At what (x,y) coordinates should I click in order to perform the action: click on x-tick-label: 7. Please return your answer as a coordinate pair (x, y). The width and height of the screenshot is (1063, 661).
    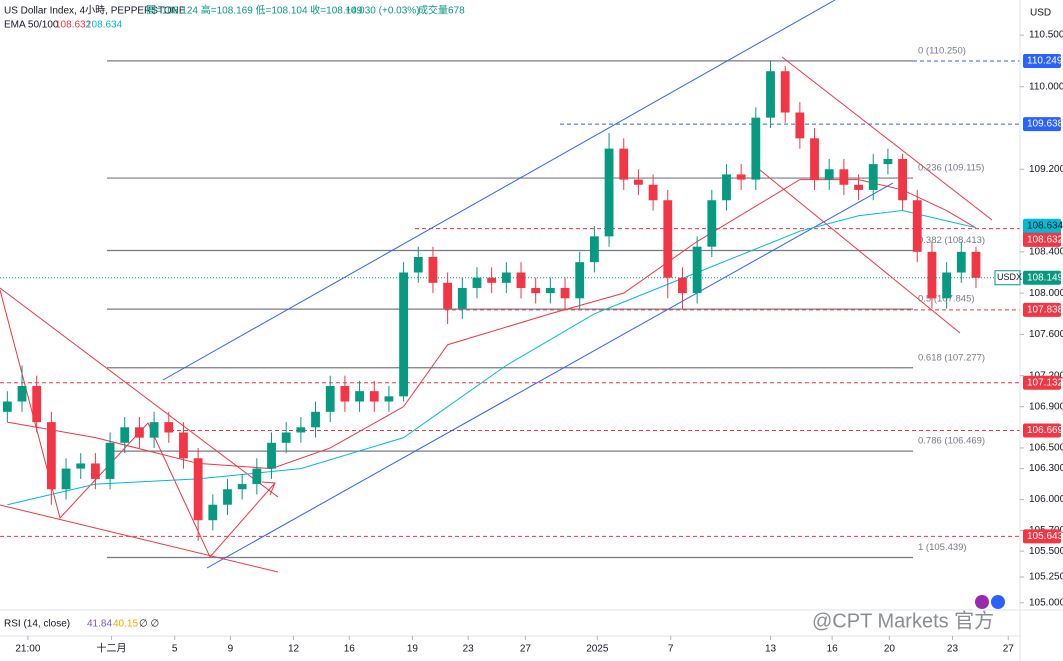
    Looking at the image, I should click on (671, 649).